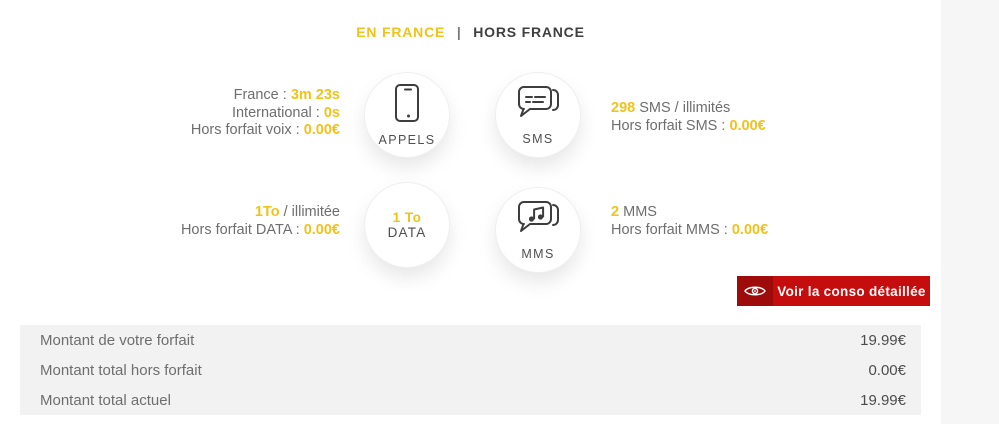 The height and width of the screenshot is (424, 999). I want to click on voice-france-value: 3m 23s, so click(315, 95).